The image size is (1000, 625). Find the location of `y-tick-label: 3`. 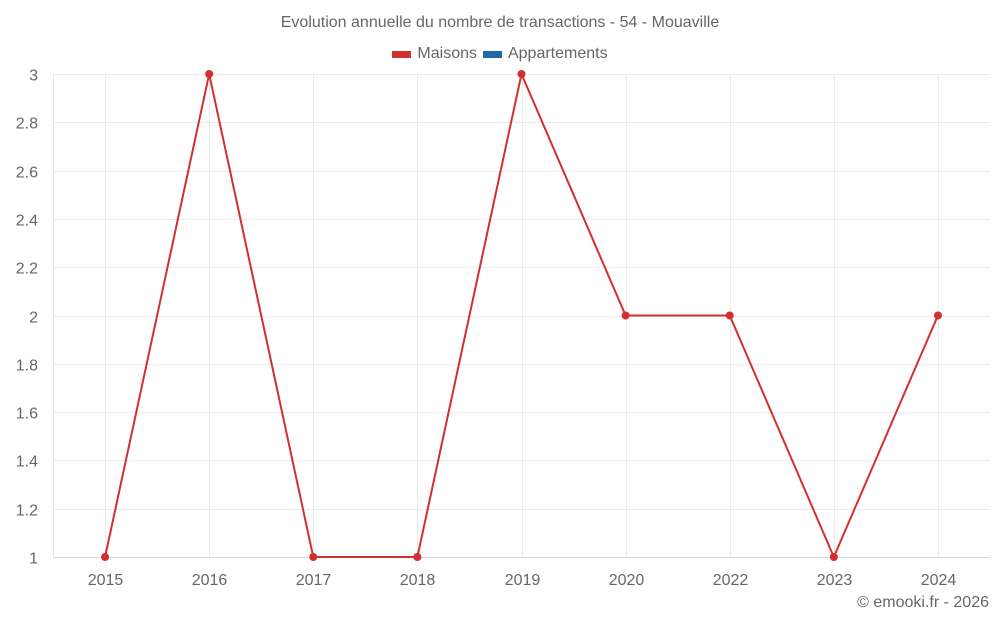

y-tick-label: 3 is located at coordinates (33, 76).